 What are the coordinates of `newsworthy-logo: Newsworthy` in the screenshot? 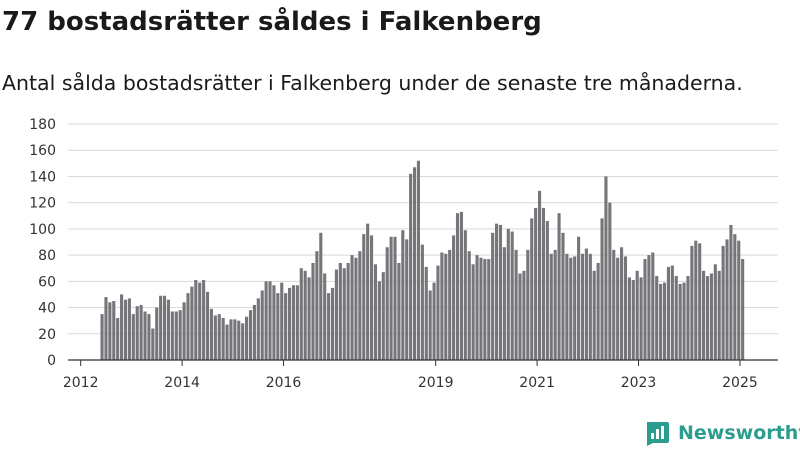 It's located at (722, 433).